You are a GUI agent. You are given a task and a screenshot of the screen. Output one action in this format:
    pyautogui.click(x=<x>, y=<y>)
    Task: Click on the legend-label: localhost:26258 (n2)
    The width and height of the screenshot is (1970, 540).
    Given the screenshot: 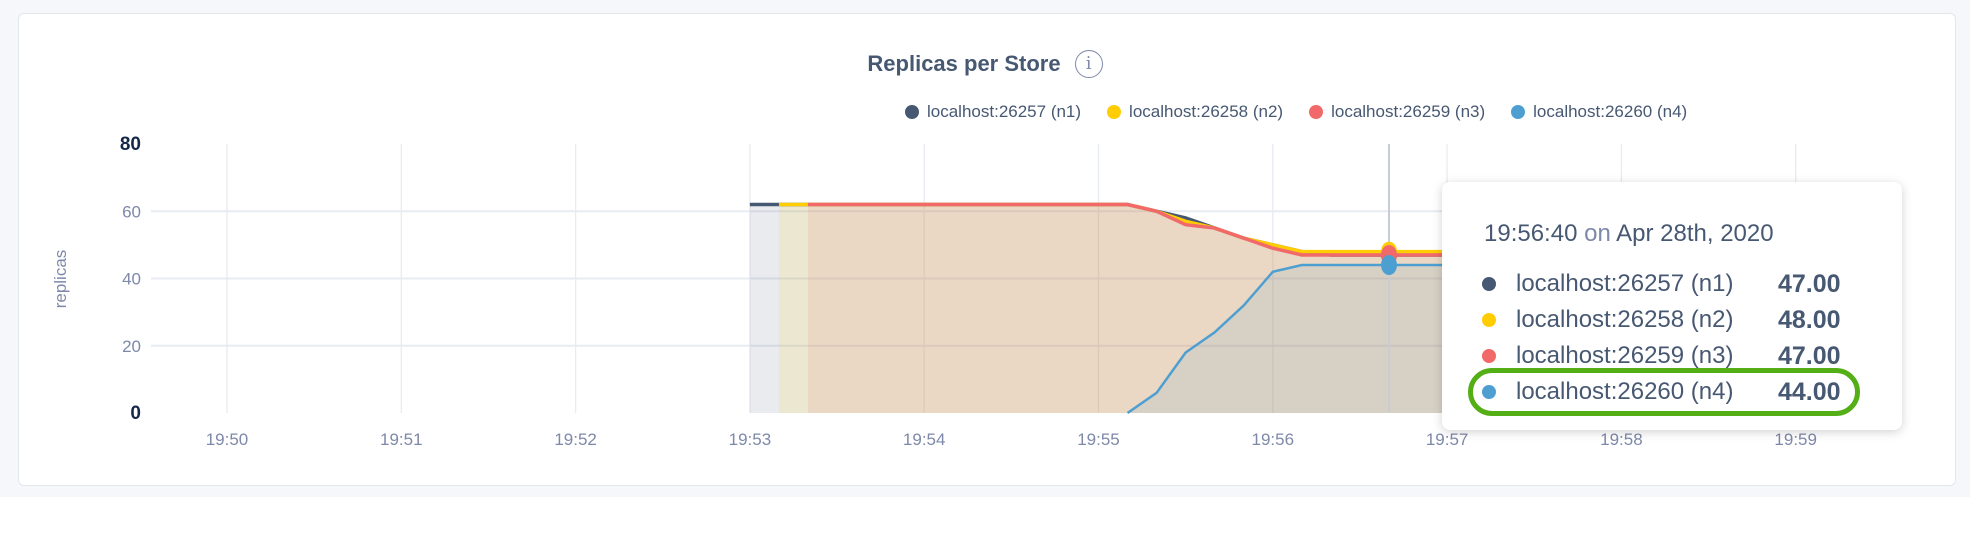 What is the action you would take?
    pyautogui.click(x=1206, y=111)
    